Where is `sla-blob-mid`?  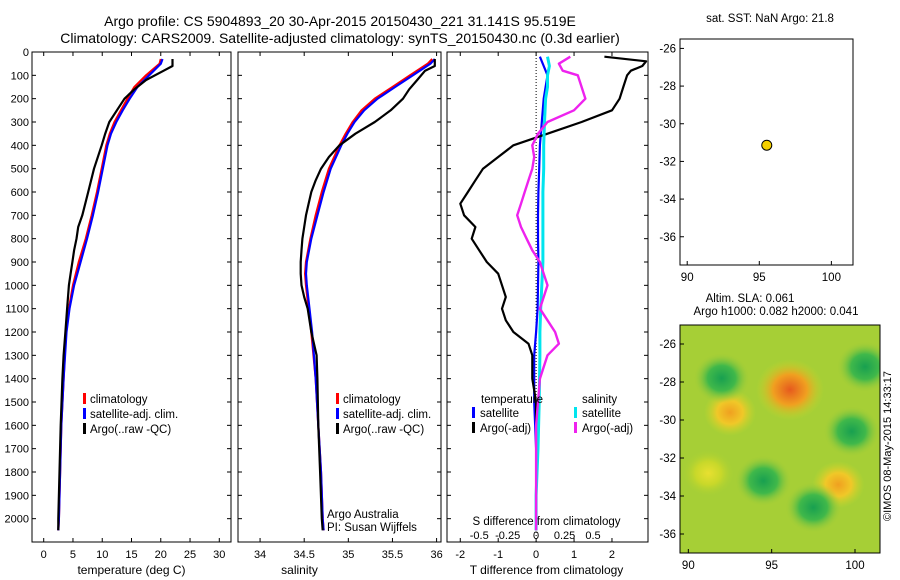 sla-blob-mid is located at coordinates (708, 473).